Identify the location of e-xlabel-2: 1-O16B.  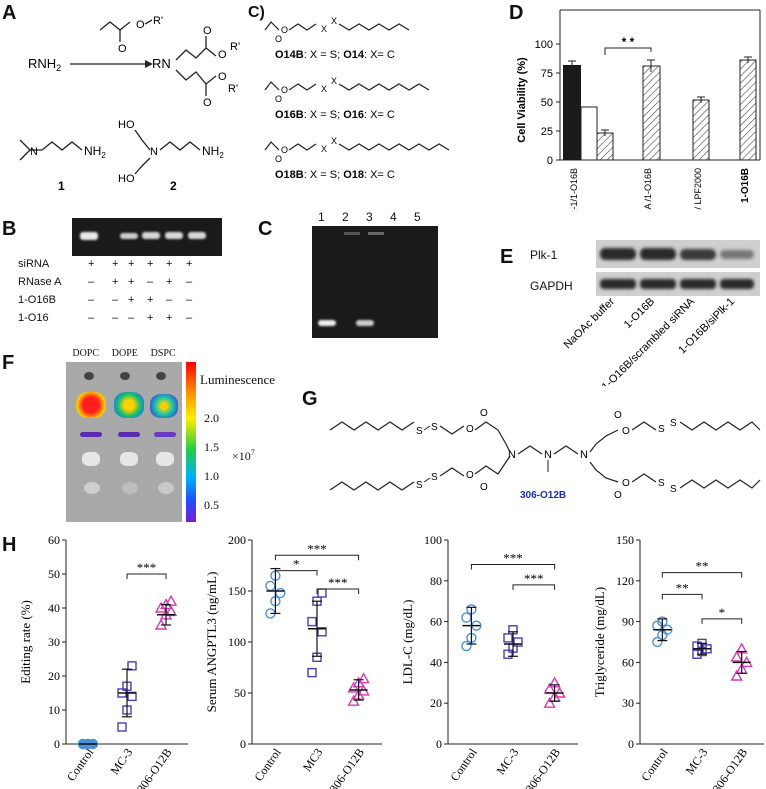
(639, 313).